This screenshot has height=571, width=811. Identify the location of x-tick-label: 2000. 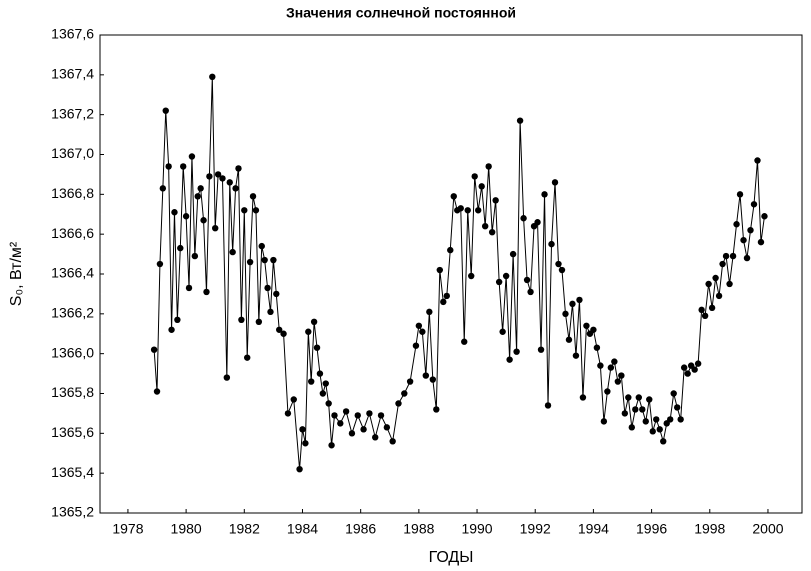
(767, 529).